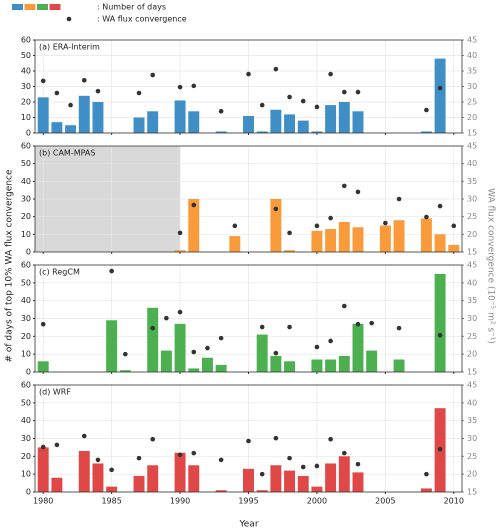  I want to click on y2-tick-label: 30, so click(472, 438).